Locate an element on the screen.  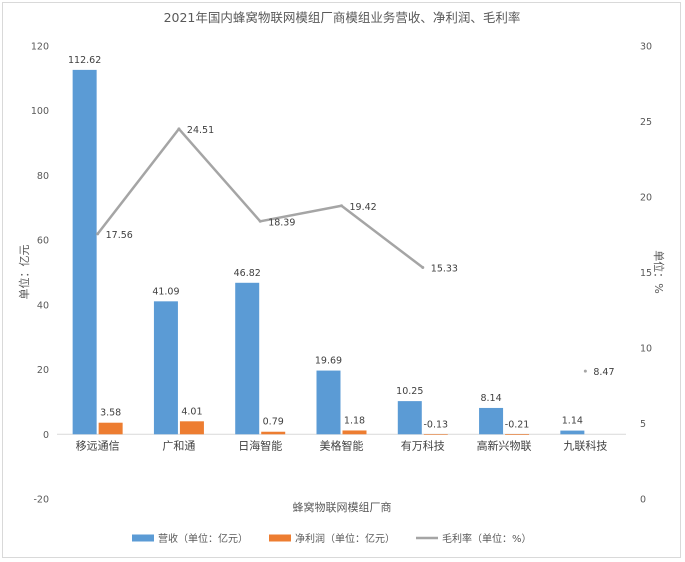
y-tick-label: 80 is located at coordinates (43, 176).